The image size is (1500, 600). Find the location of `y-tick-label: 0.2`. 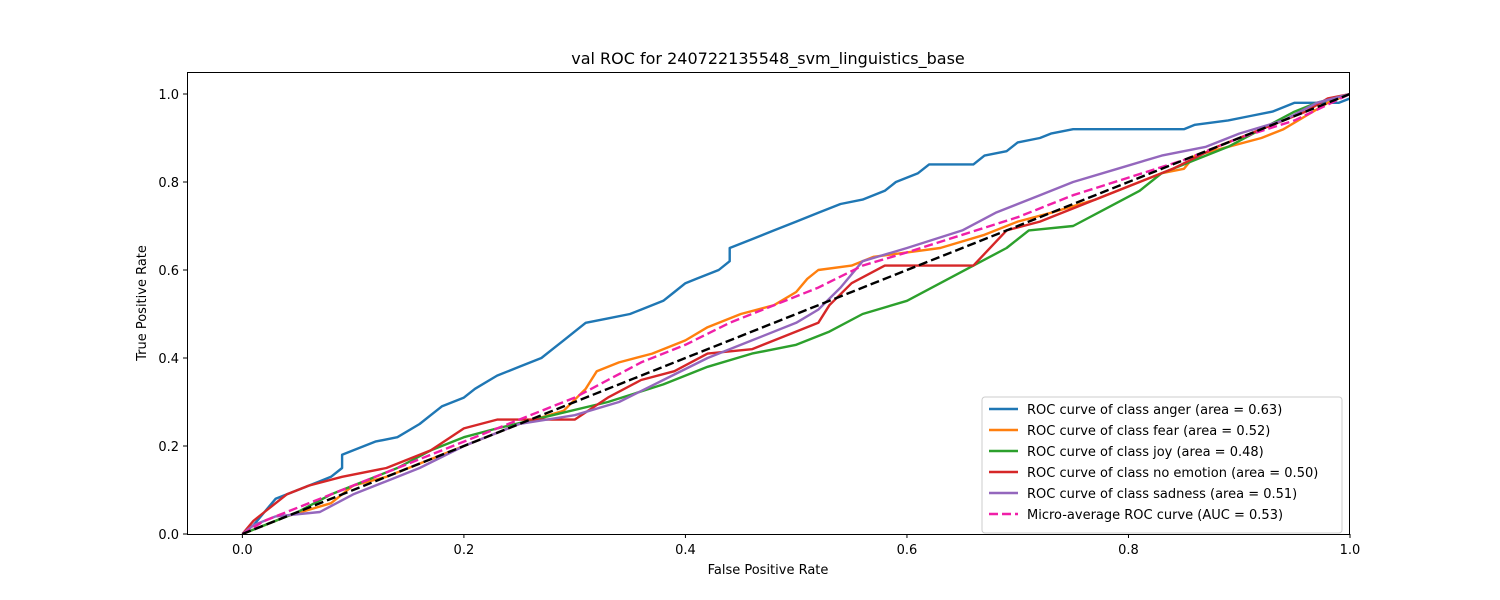

y-tick-label: 0.2 is located at coordinates (168, 447).